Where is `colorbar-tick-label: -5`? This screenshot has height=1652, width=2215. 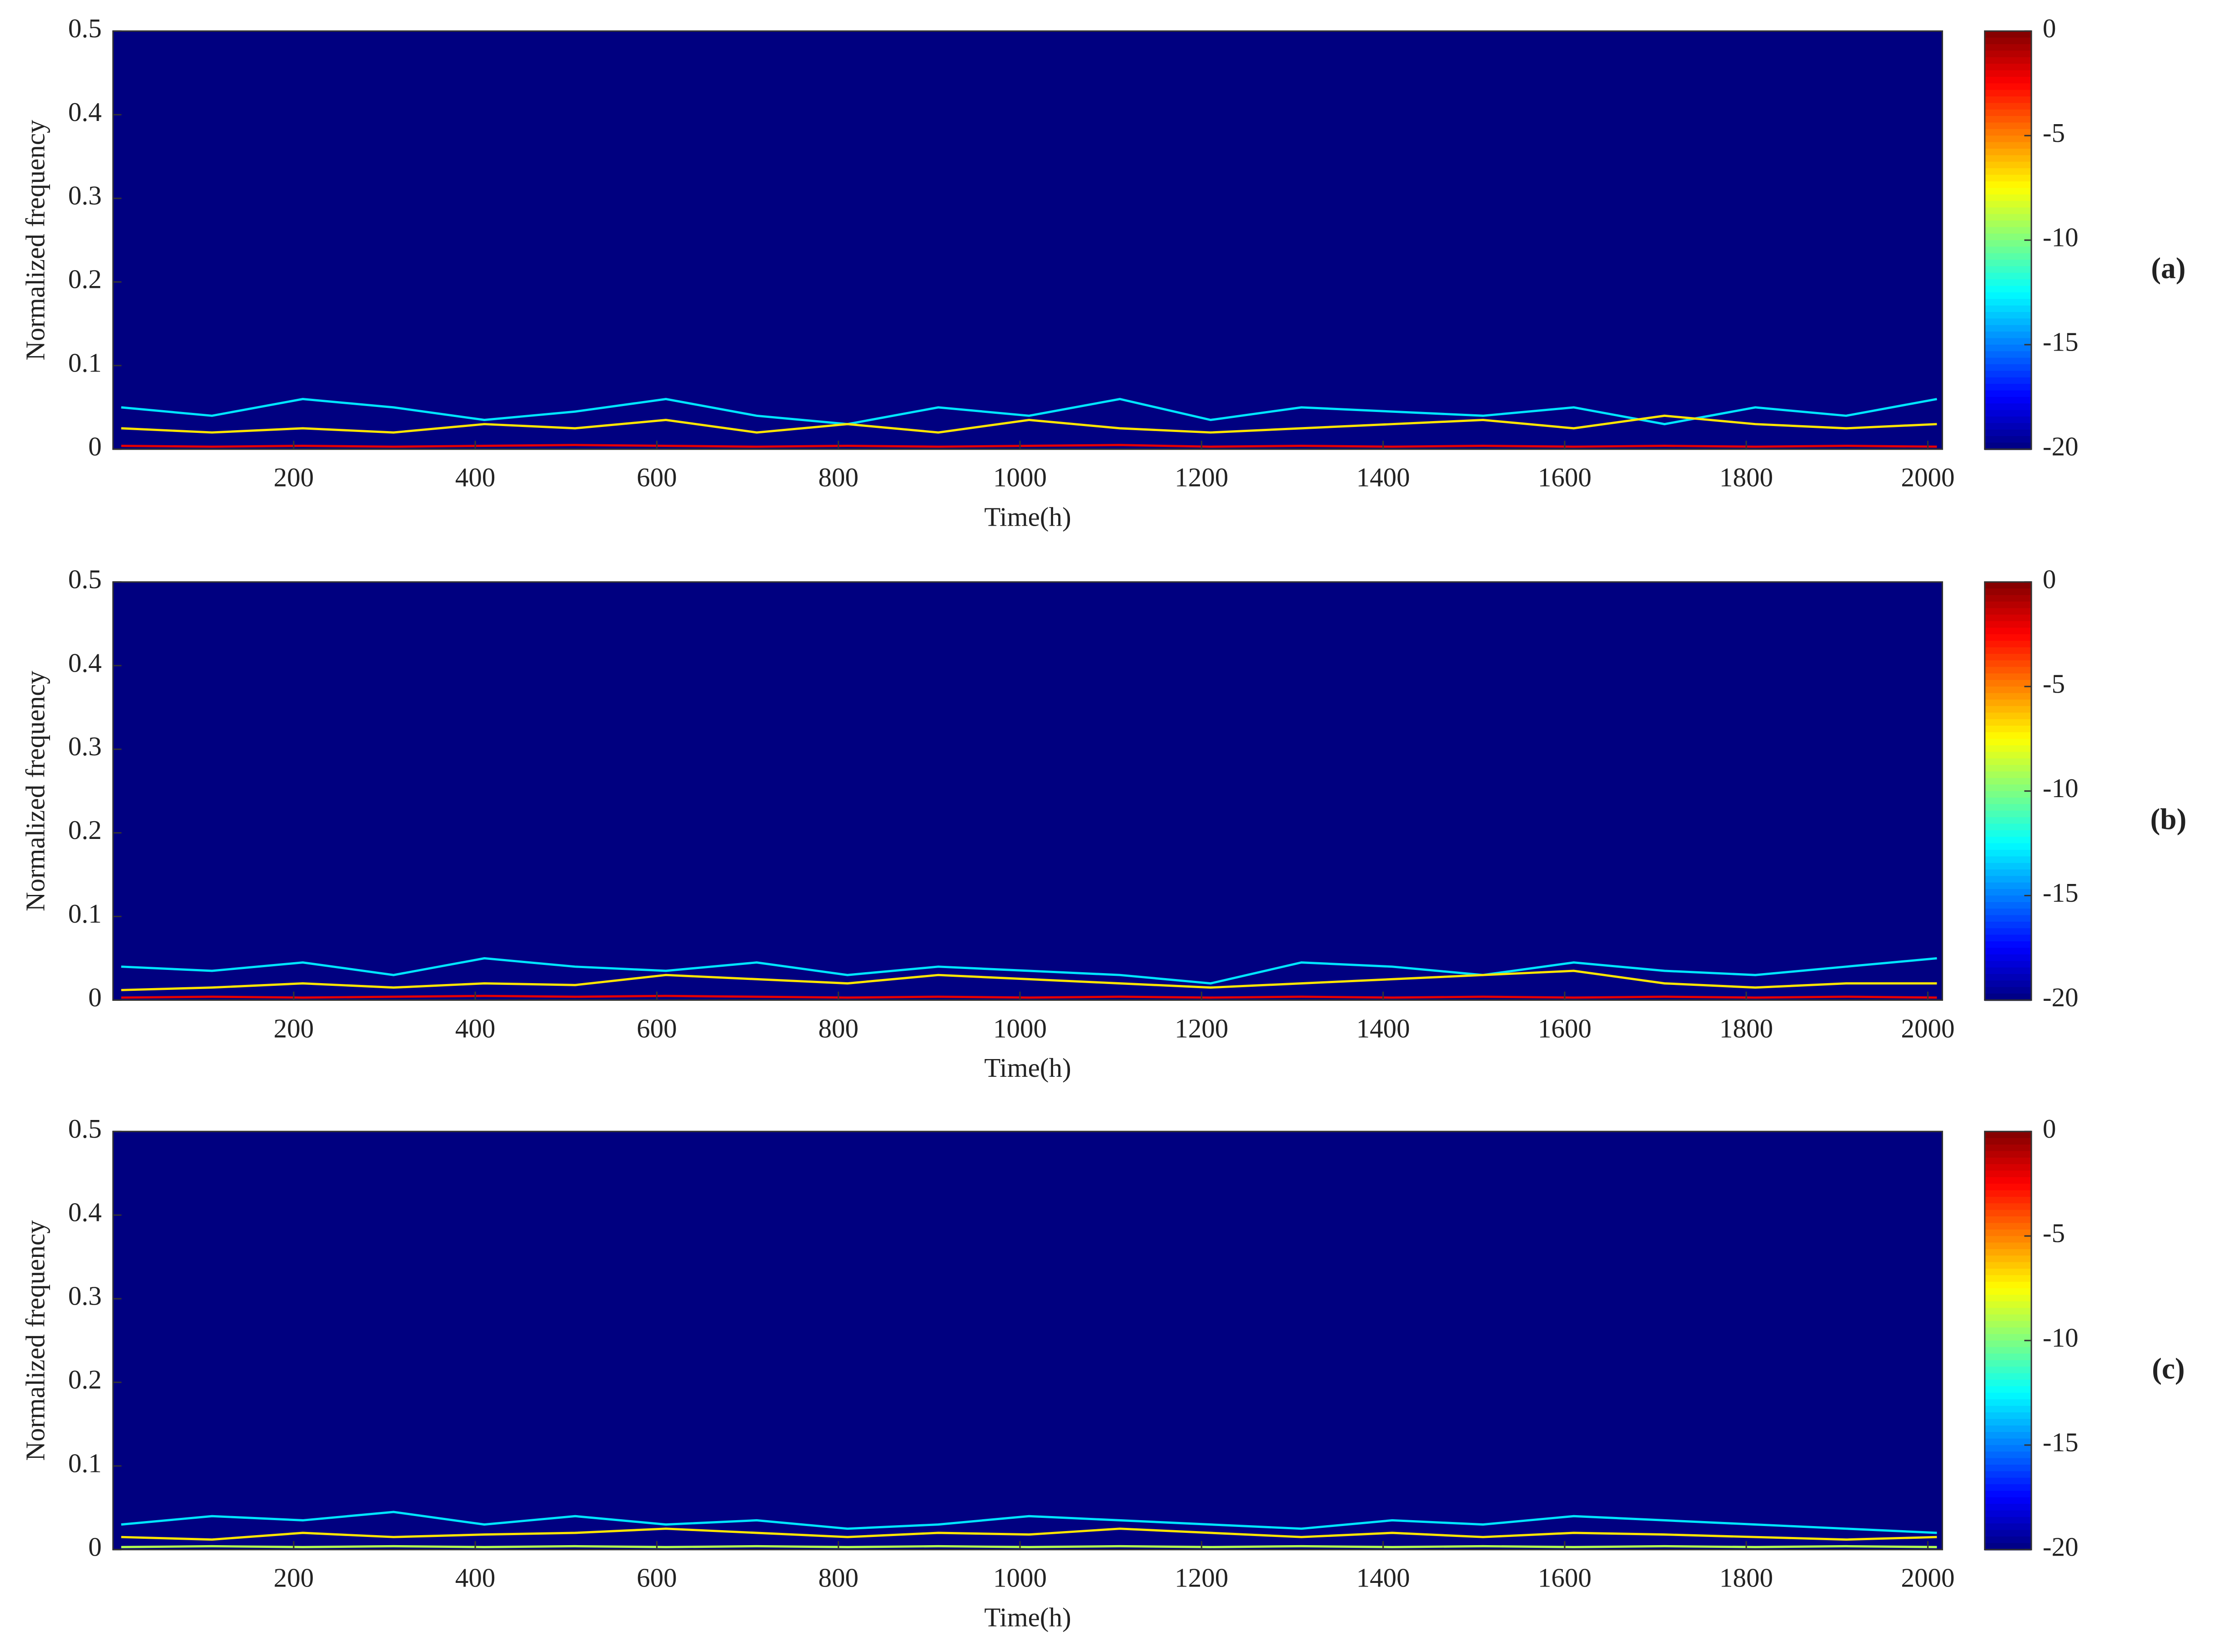
colorbar-tick-label: -5 is located at coordinates (2054, 683).